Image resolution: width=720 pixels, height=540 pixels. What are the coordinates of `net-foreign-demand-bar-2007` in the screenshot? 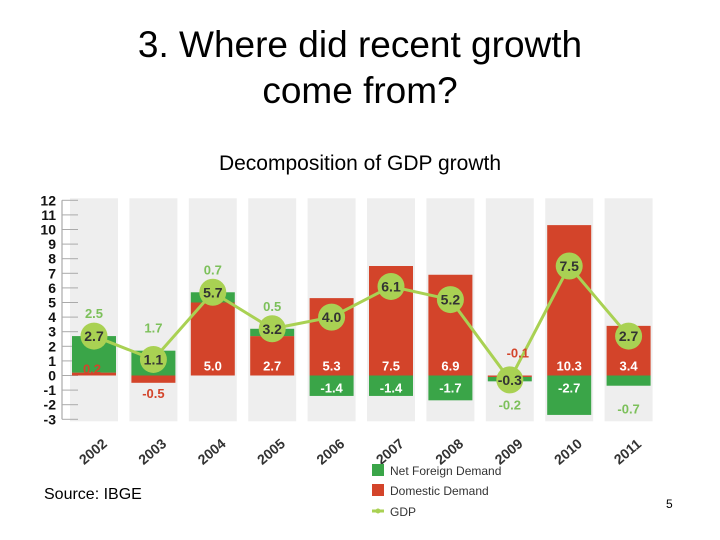 It's located at (391, 385).